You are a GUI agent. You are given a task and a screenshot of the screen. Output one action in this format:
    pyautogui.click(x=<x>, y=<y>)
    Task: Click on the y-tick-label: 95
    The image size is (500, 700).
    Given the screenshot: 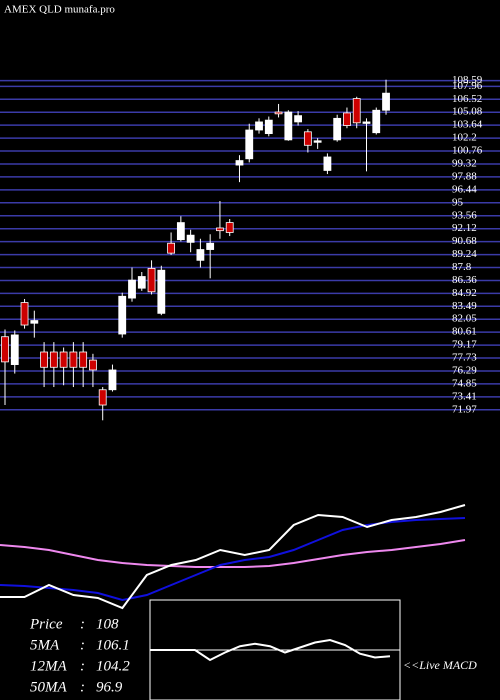 What is the action you would take?
    pyautogui.click(x=458, y=202)
    